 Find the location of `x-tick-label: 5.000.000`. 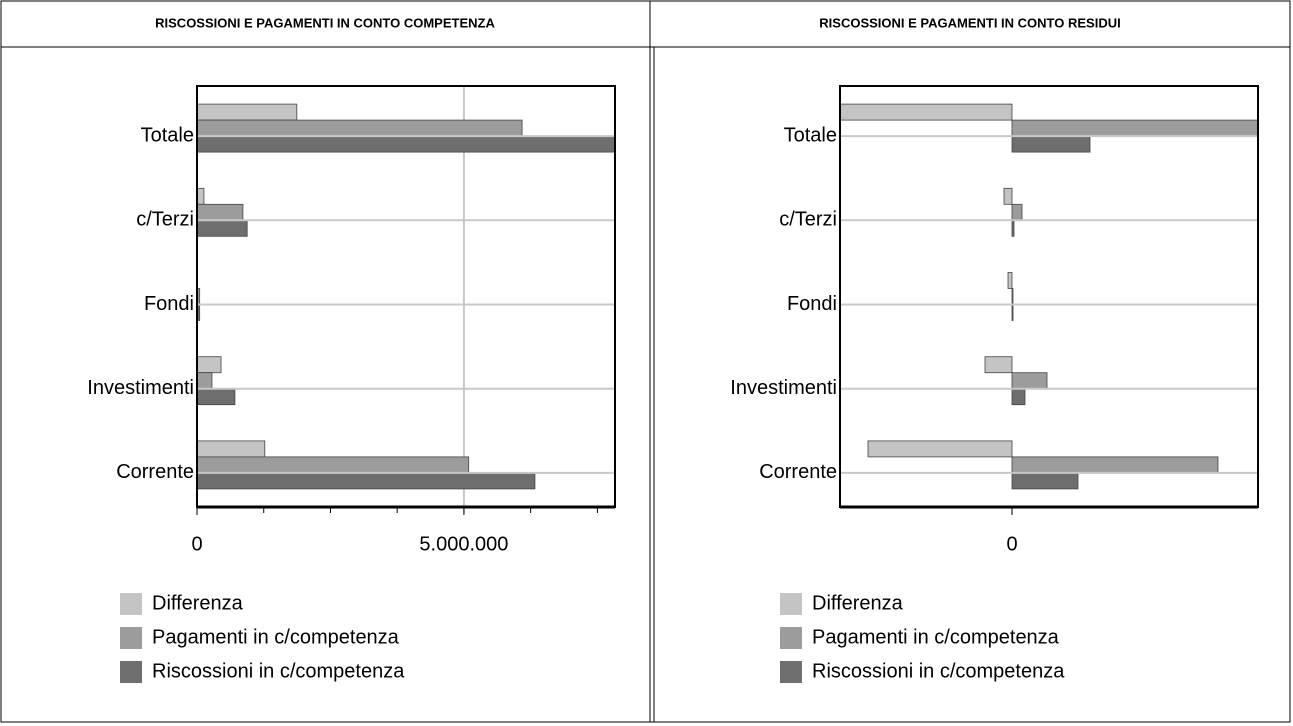

x-tick-label: 5.000.000 is located at coordinates (463, 544).